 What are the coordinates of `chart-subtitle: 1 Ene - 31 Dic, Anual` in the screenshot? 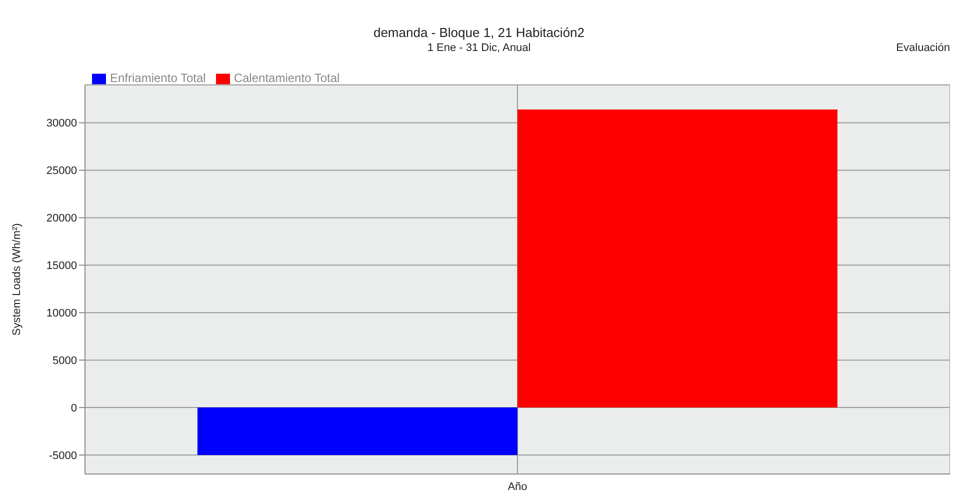 It's located at (479, 48).